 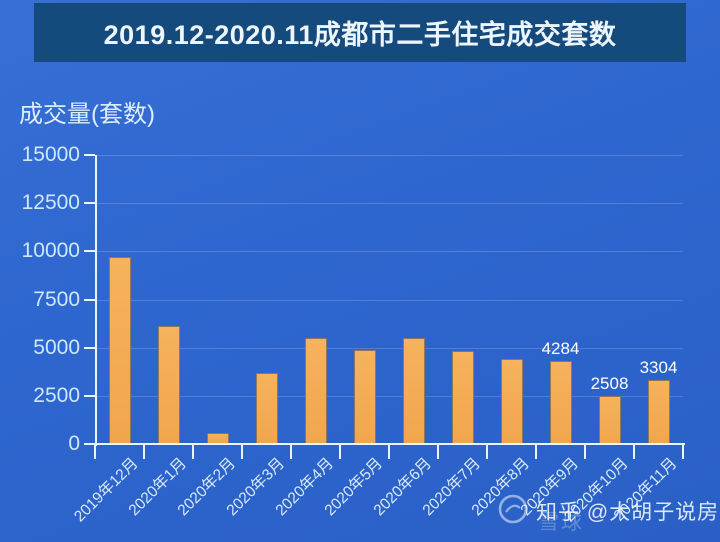 What do you see at coordinates (74, 443) in the screenshot?
I see `y-tick-label: 0` at bounding box center [74, 443].